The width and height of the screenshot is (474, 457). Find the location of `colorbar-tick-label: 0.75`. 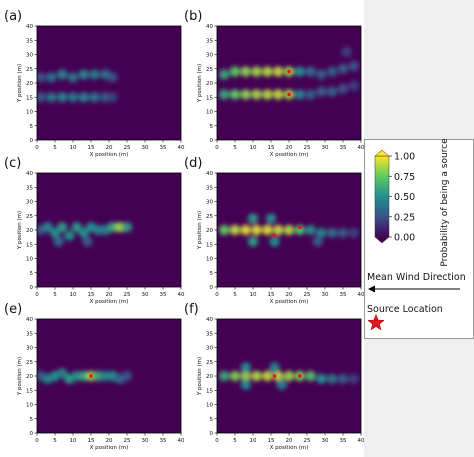

colorbar-tick-label: 0.75 is located at coordinates (404, 177).